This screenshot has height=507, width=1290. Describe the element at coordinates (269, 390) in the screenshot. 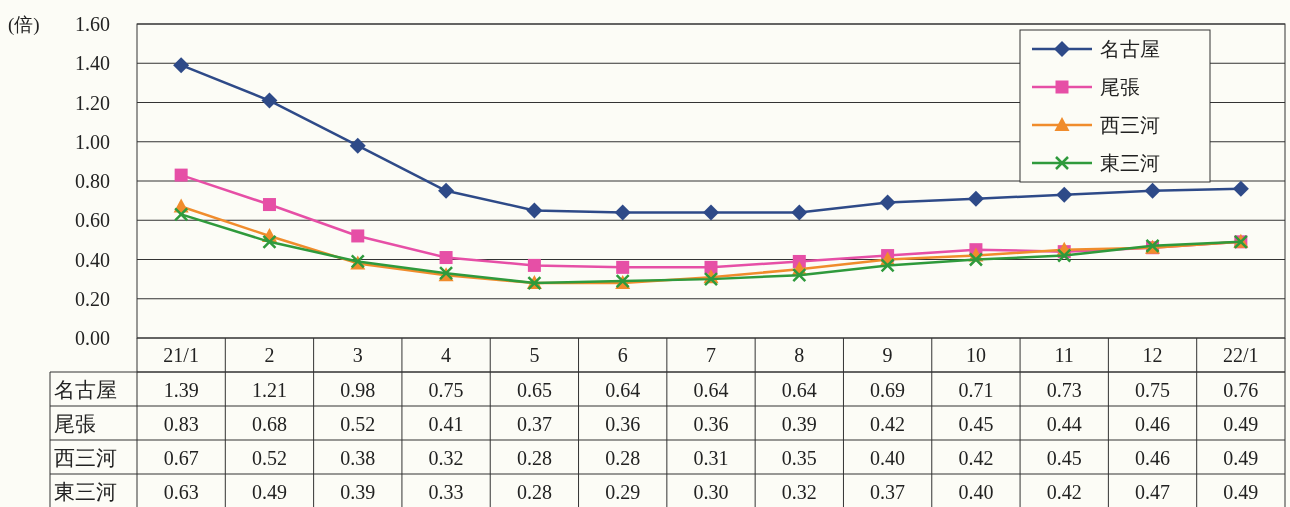

I see `data-label: 1.21` at that location.